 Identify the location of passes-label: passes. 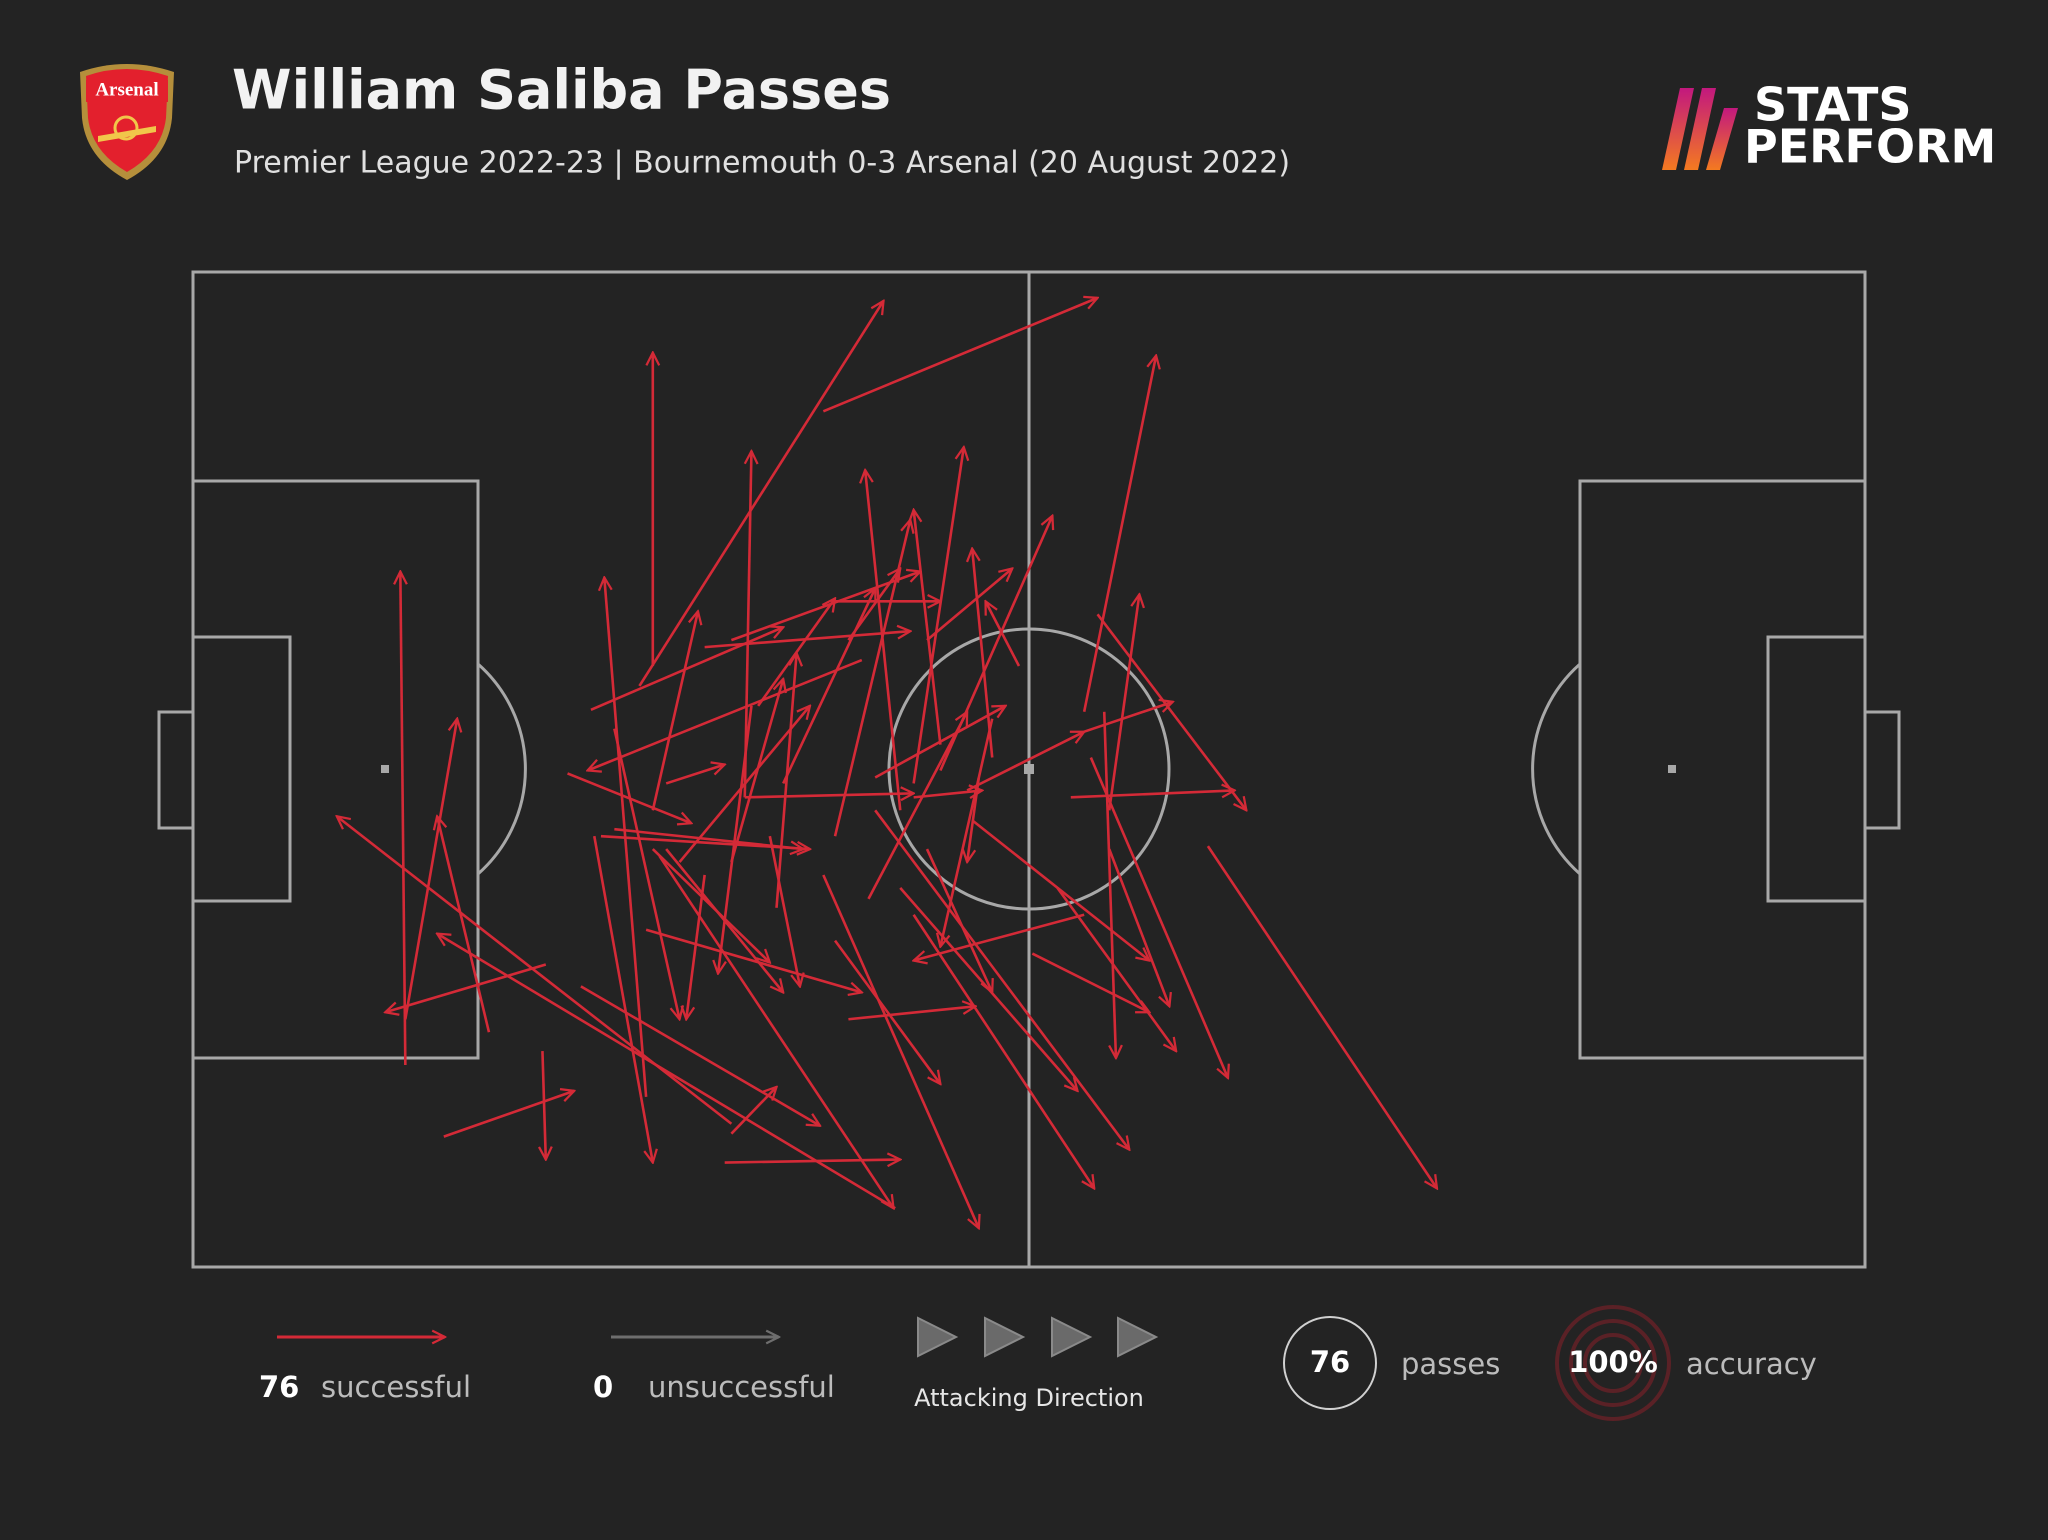
(1450, 1364).